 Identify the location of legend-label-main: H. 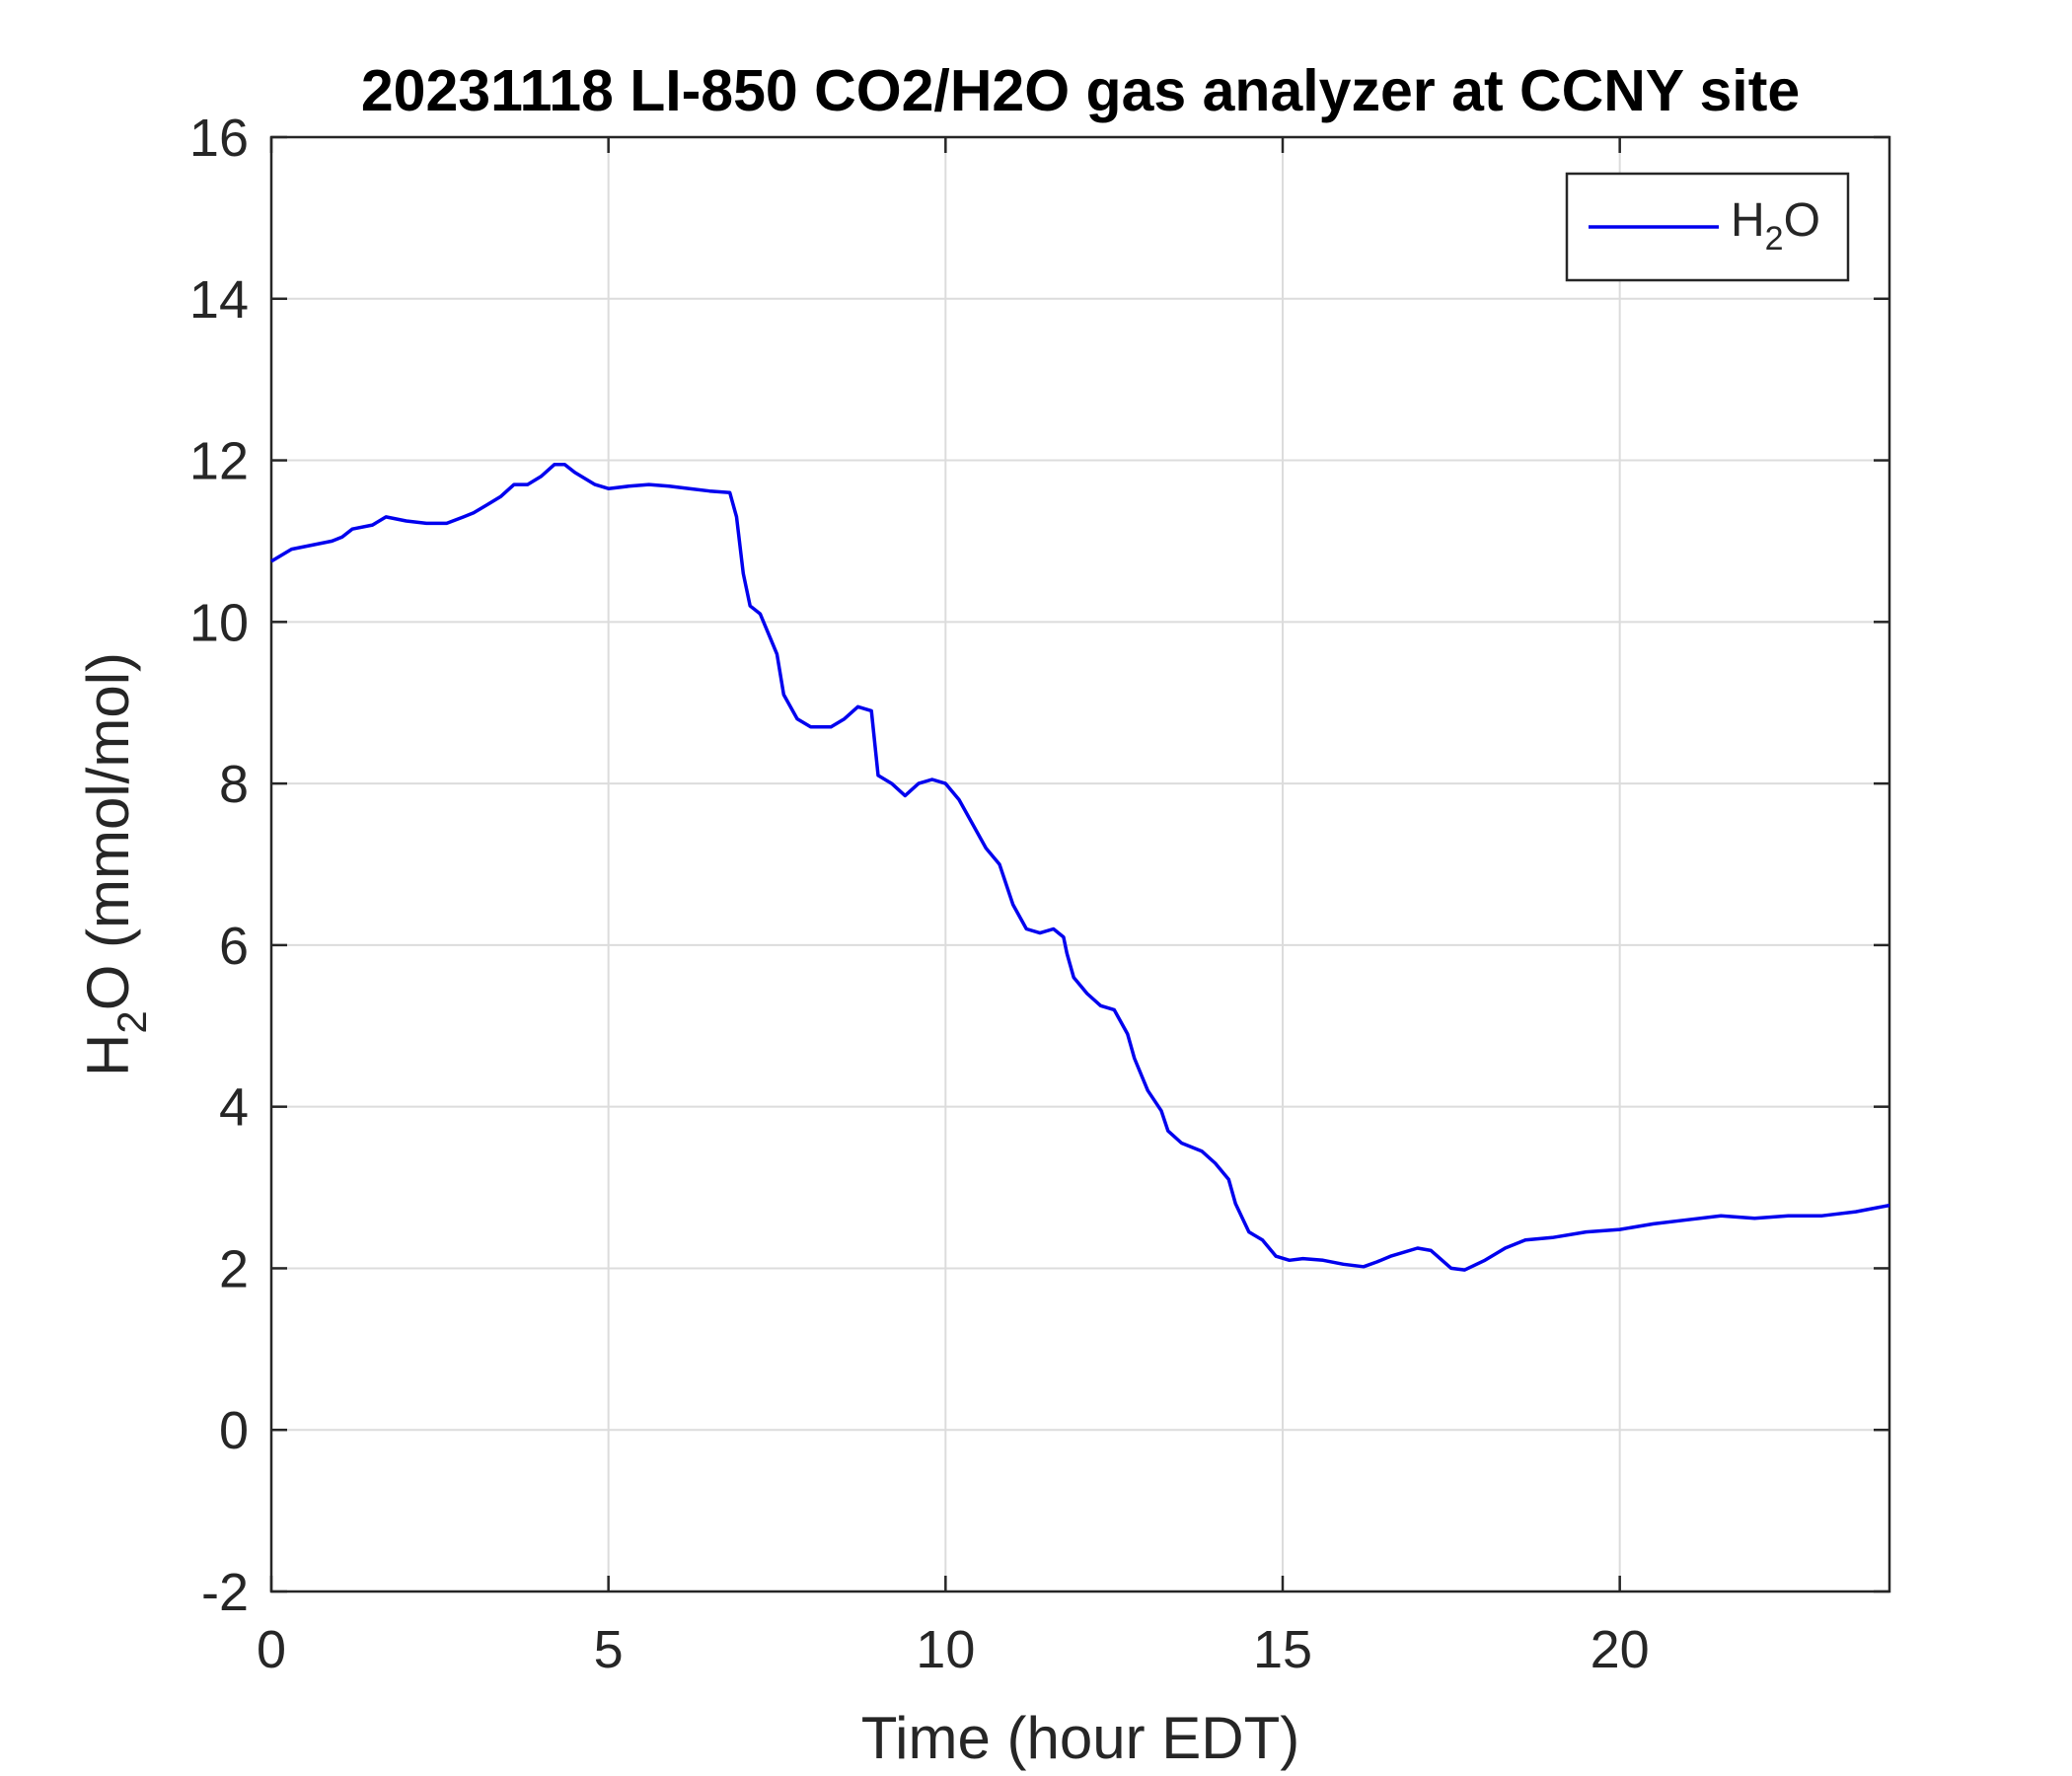
(1748, 221).